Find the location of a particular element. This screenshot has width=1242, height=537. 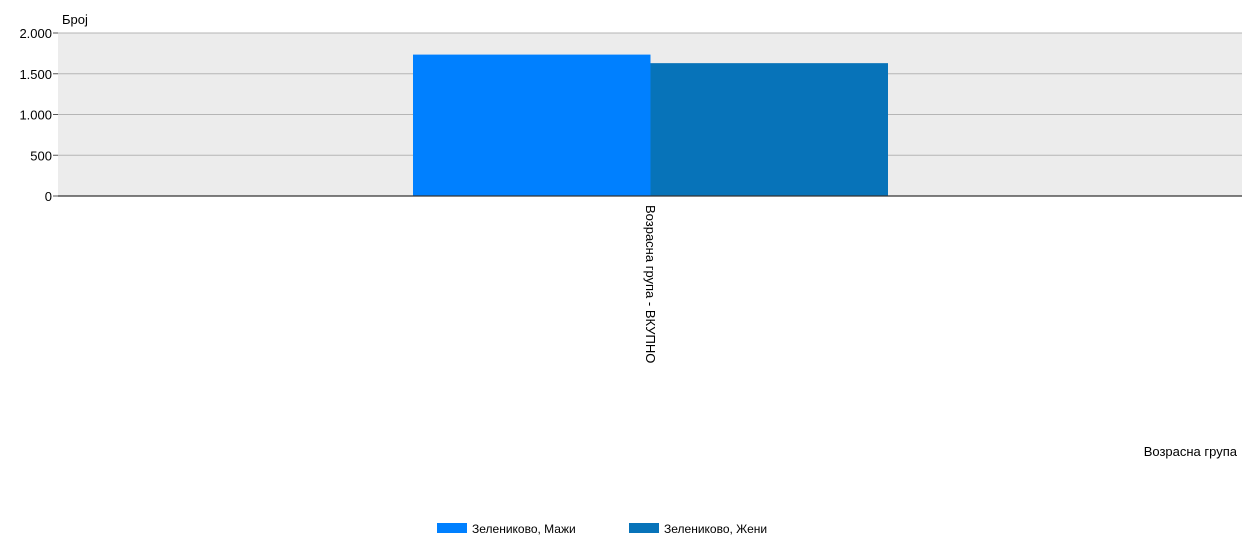

y-tick-label: 1.000 is located at coordinates (35, 115).